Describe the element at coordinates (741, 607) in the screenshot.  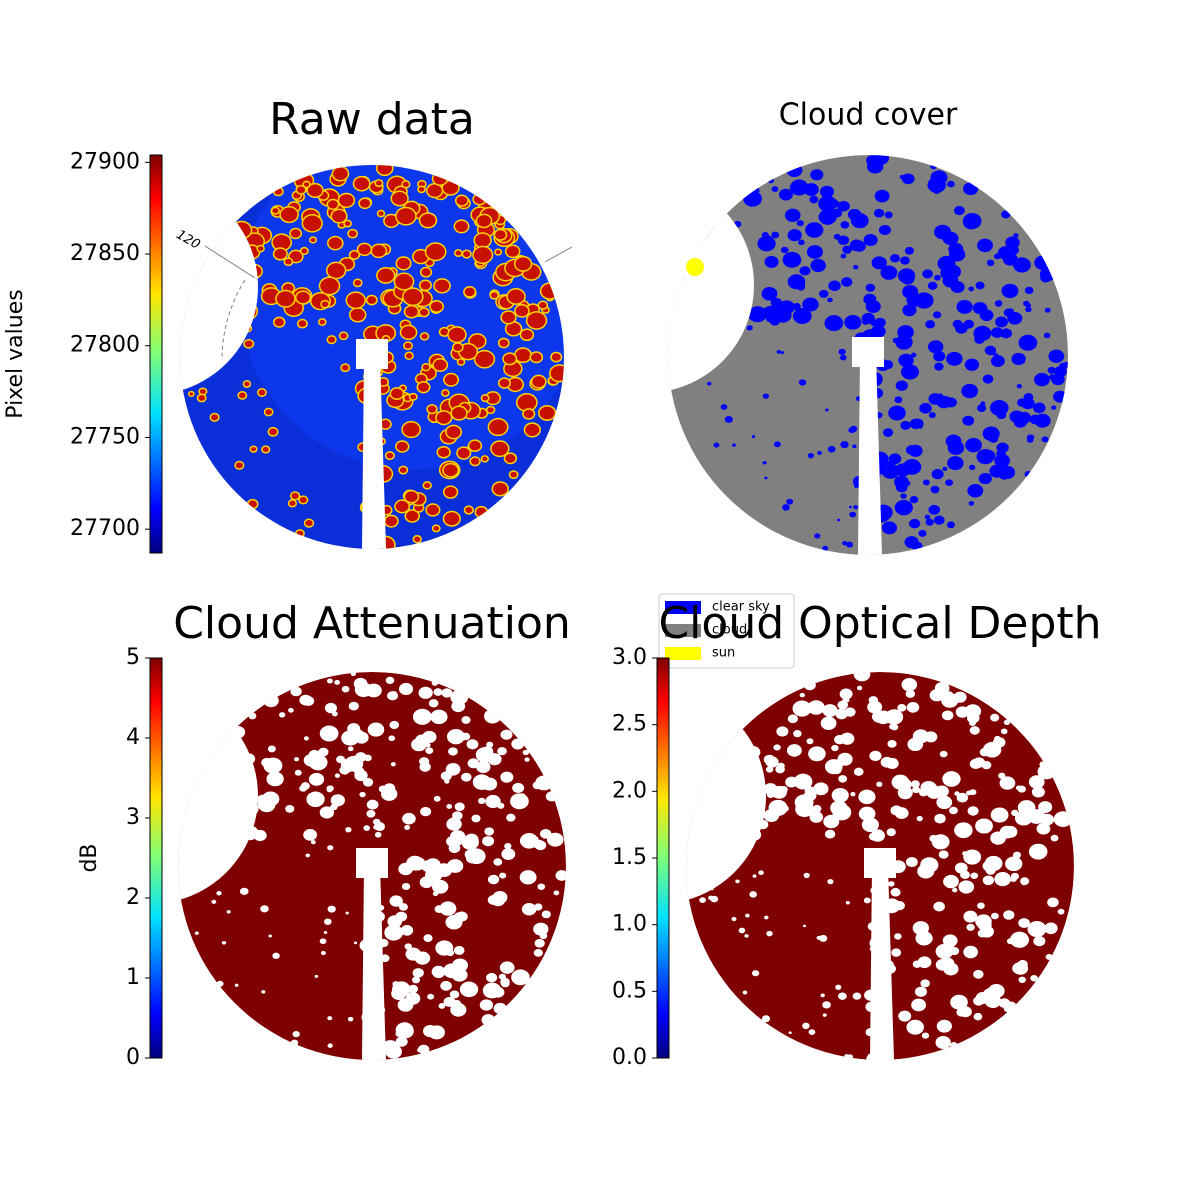
I see `legend-label: clear sky` at that location.